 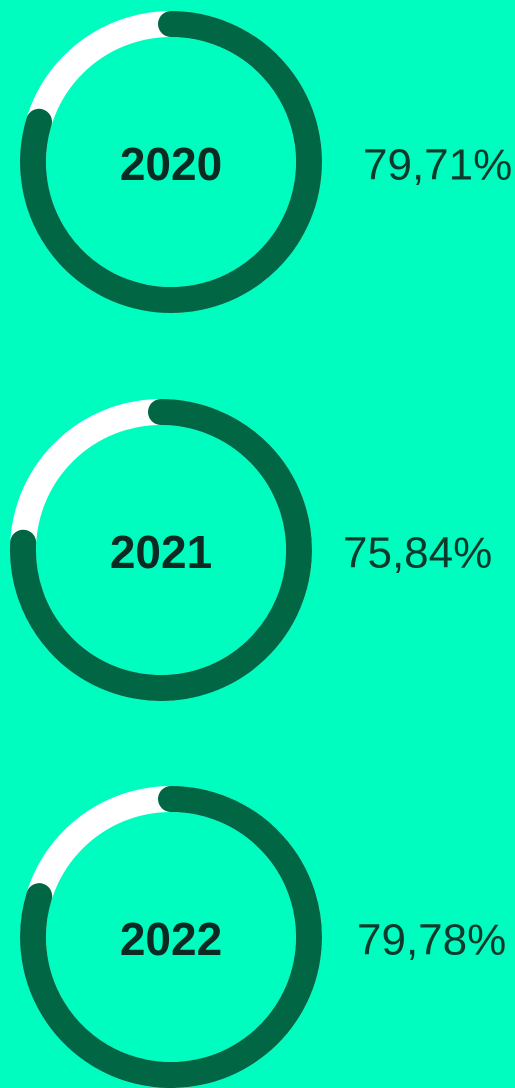 I want to click on ring-year: 2022, so click(x=171, y=939).